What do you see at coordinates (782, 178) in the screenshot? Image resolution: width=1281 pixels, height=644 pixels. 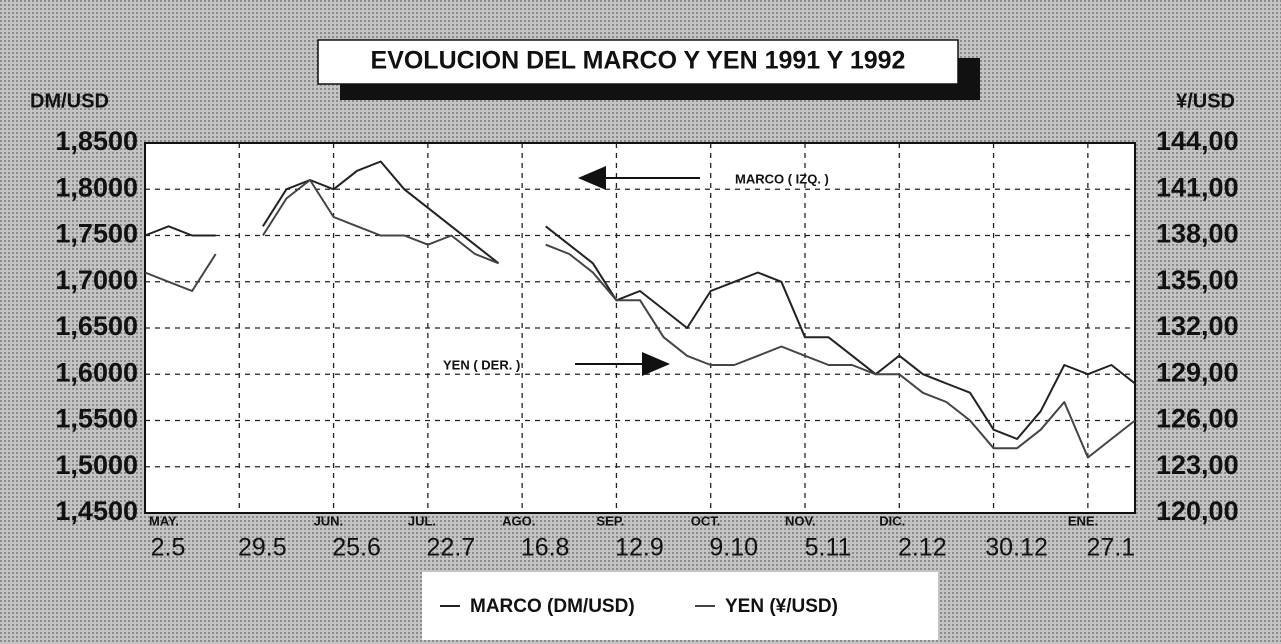 I see `annotation: MARCO ( IZQ. )` at bounding box center [782, 178].